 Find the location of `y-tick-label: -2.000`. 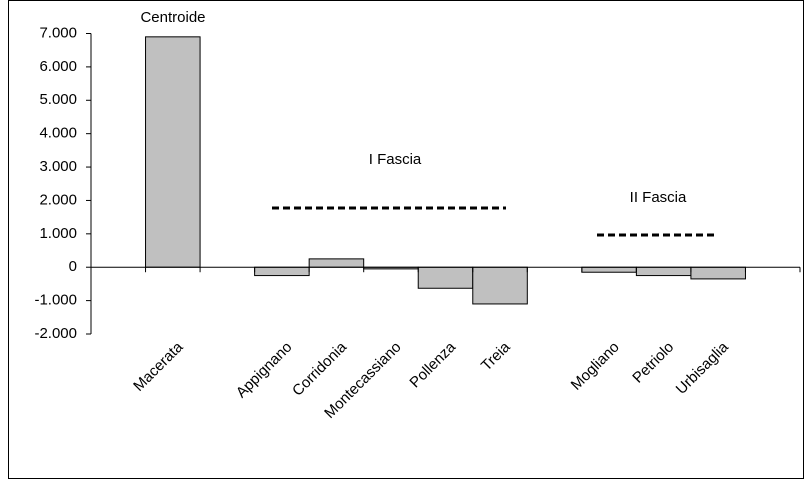

y-tick-label: -2.000 is located at coordinates (55, 333).